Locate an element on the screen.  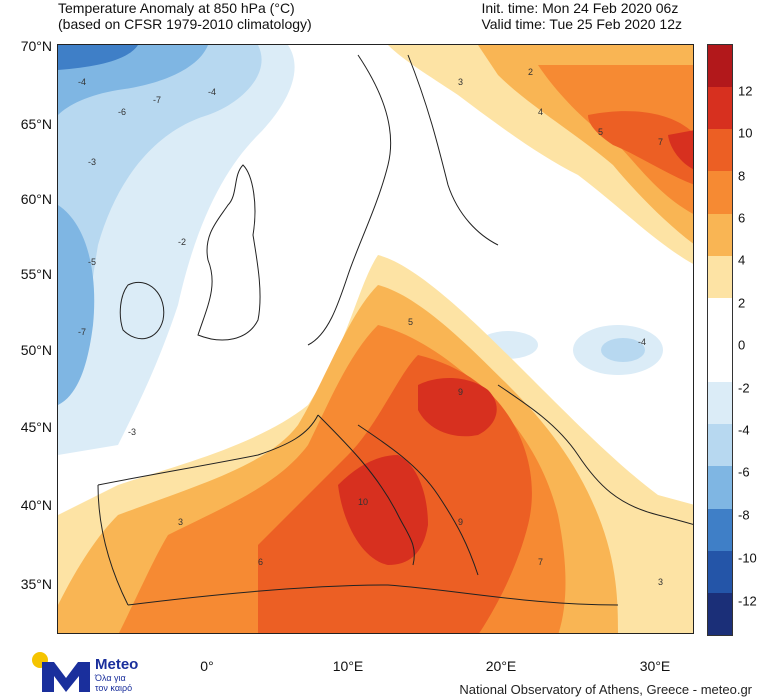
colorbar-label: -6 is located at coordinates (744, 472).